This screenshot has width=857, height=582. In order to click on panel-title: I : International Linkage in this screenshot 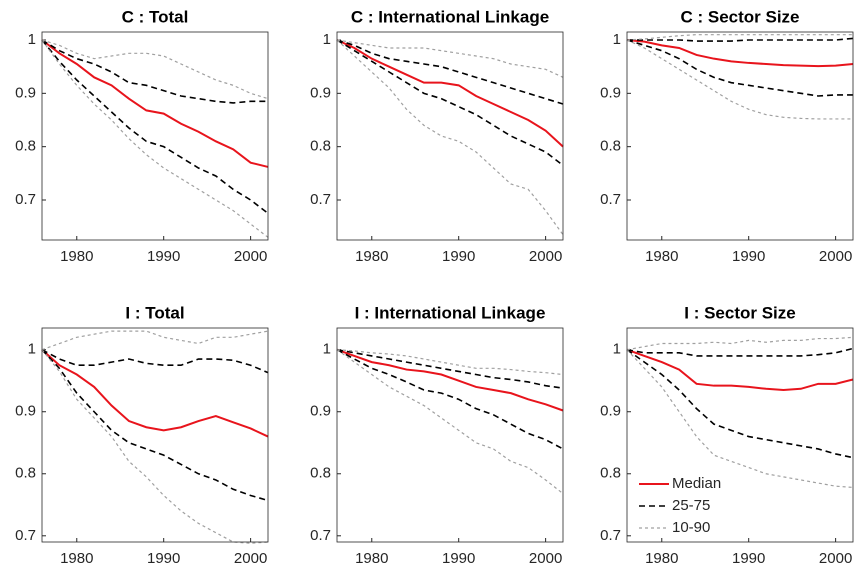, I will do `click(450, 312)`.